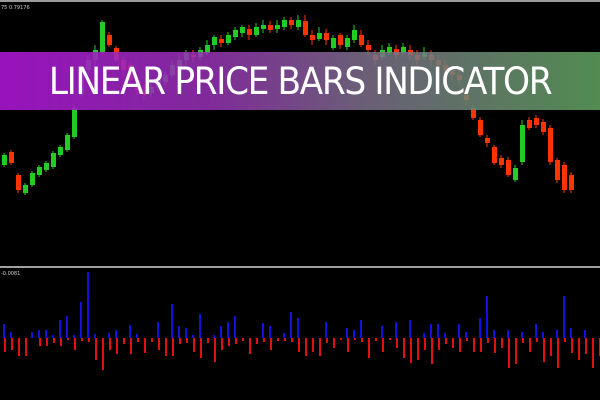 The width and height of the screenshot is (600, 400). Describe the element at coordinates (300, 267) in the screenshot. I see `panel-separator` at that location.